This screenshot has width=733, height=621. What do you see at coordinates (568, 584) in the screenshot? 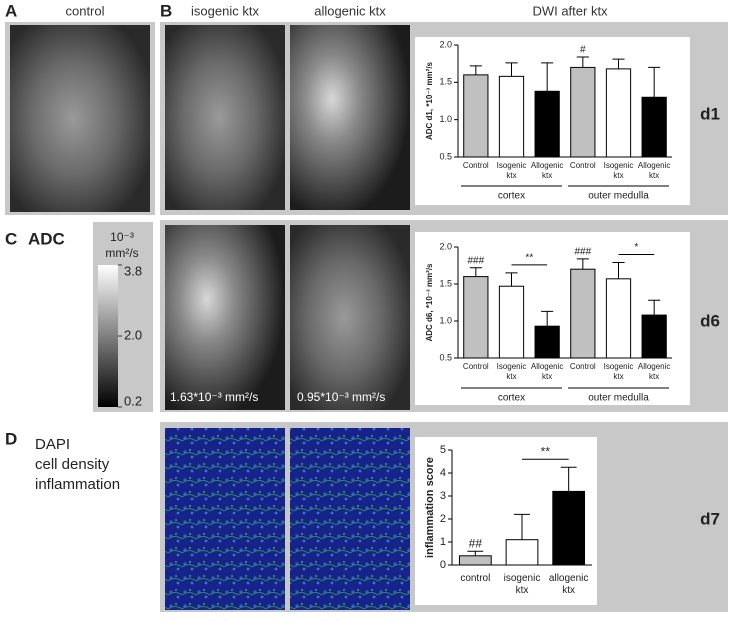
I see `x-tick-label: allogenic ktx` at bounding box center [568, 584].